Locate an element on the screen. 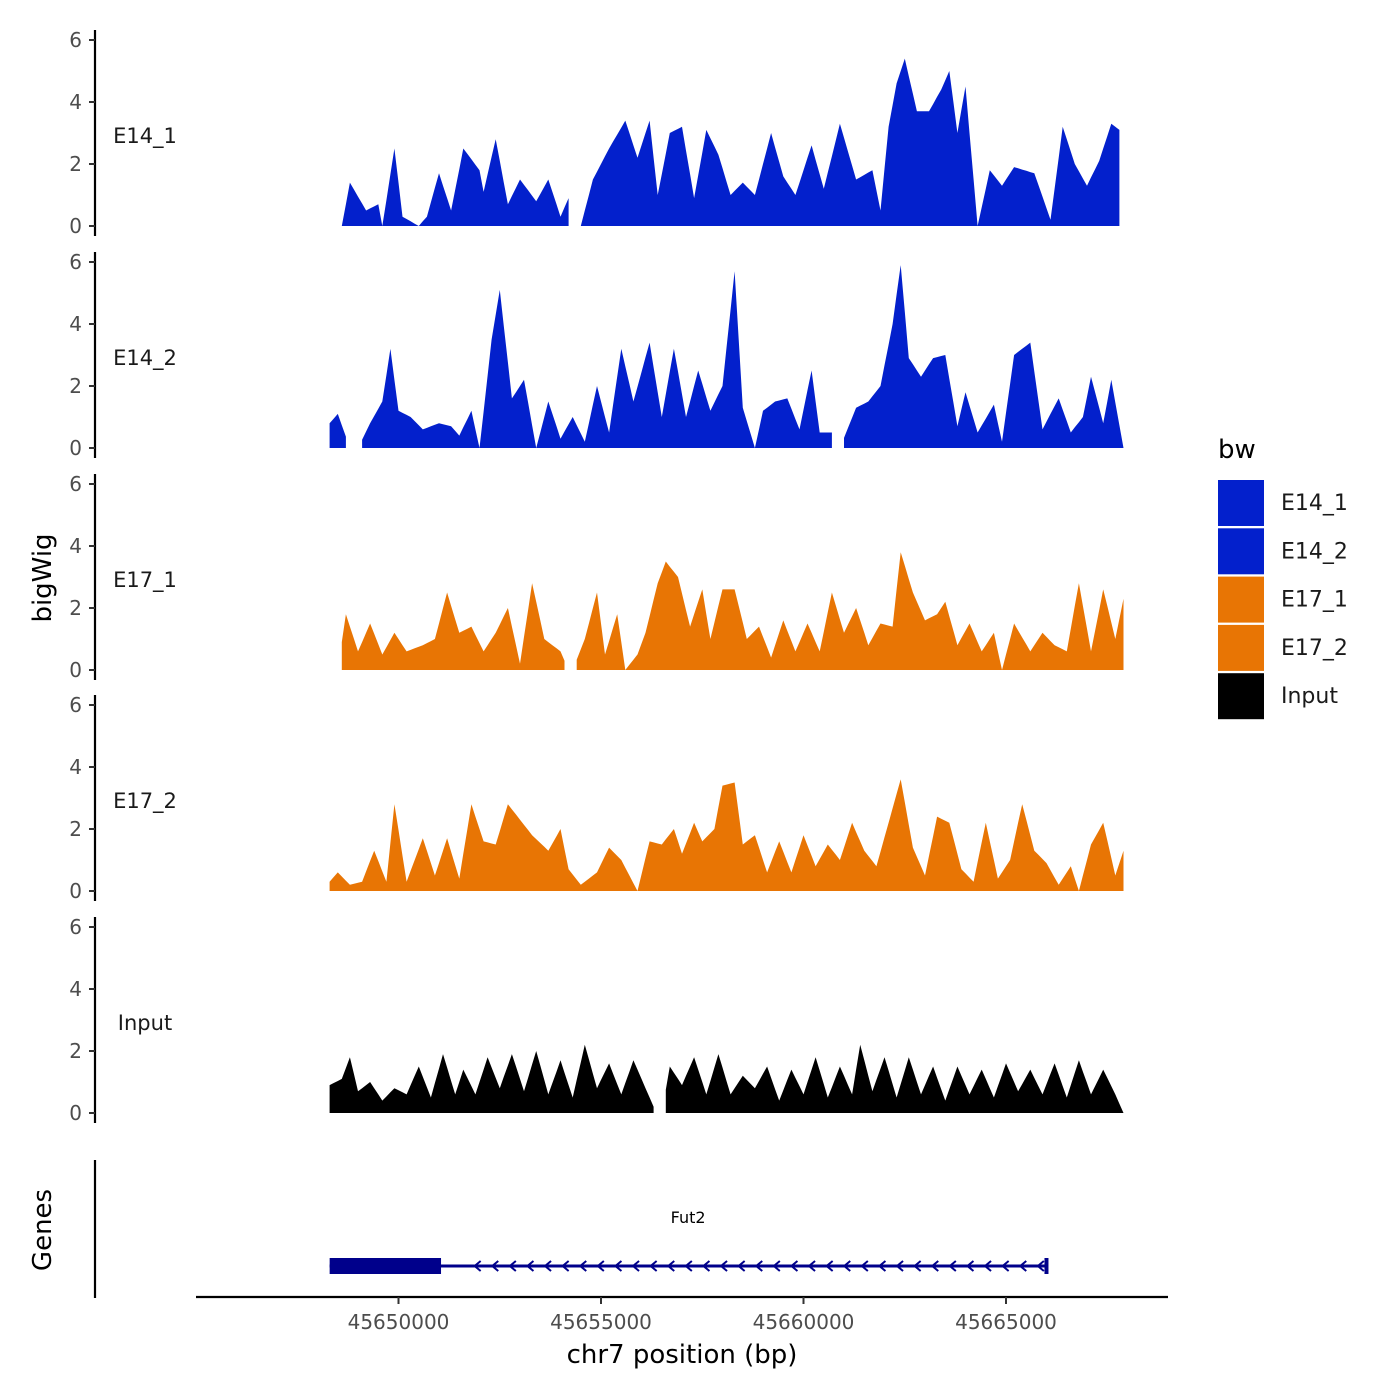 This screenshot has width=1400, height=1400. x-tick-label: 45650000 is located at coordinates (399, 1322).